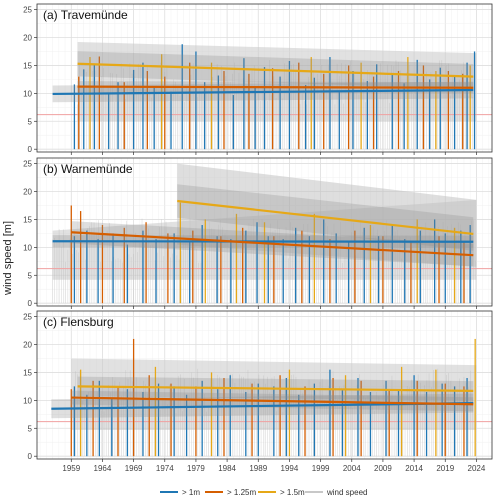  I want to click on legend-item-wind-speed: wind speed, so click(336, 492).